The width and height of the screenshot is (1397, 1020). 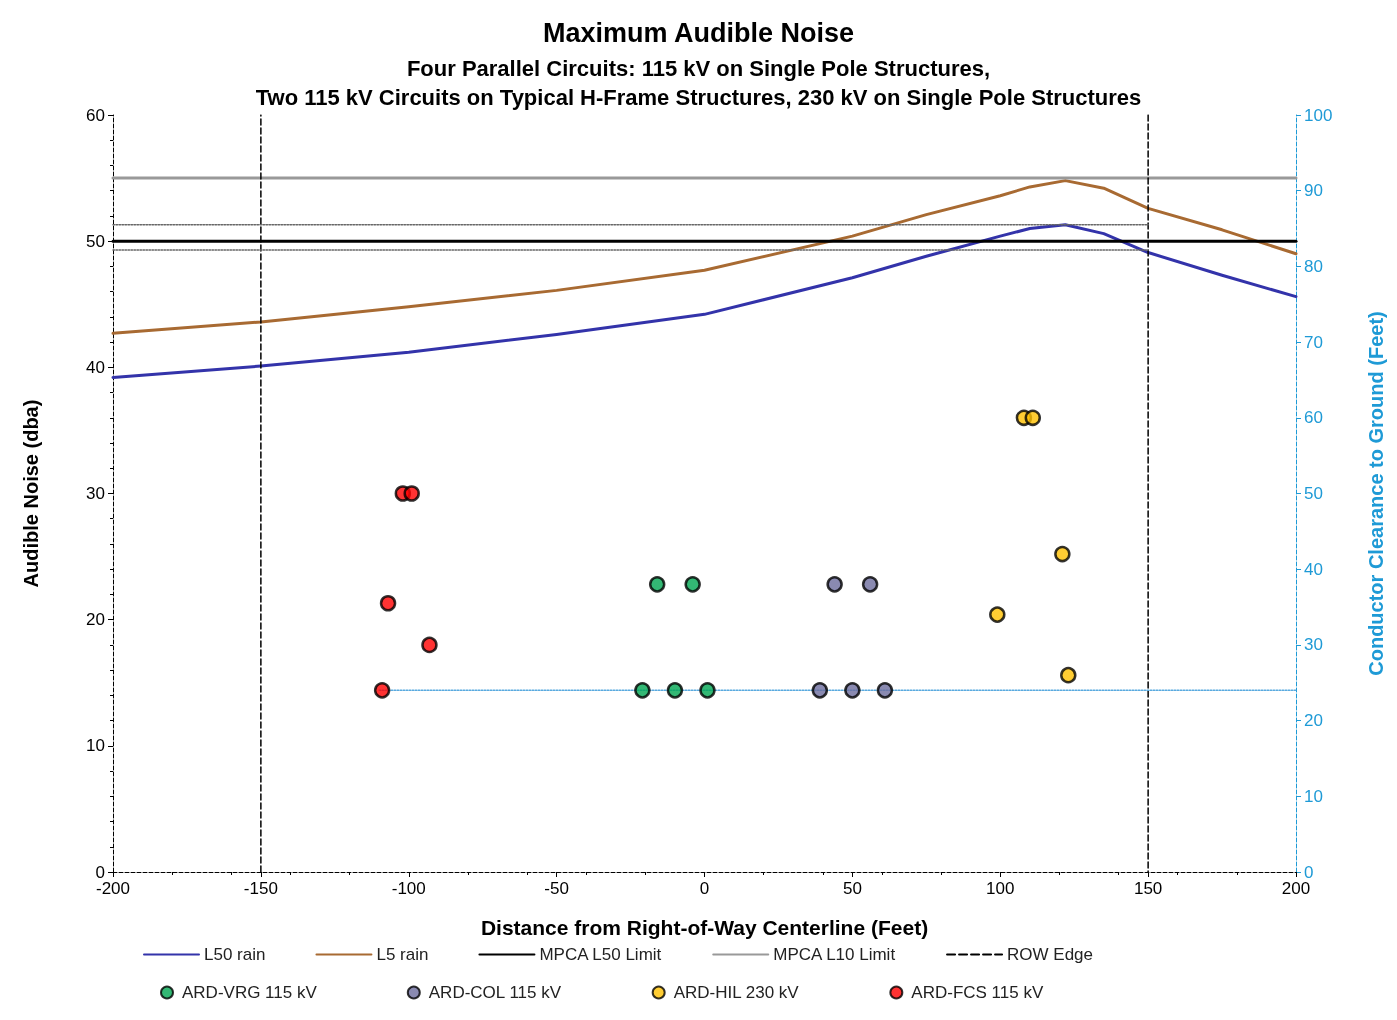 What do you see at coordinates (1313, 721) in the screenshot?
I see `y2-tick-label: 20` at bounding box center [1313, 721].